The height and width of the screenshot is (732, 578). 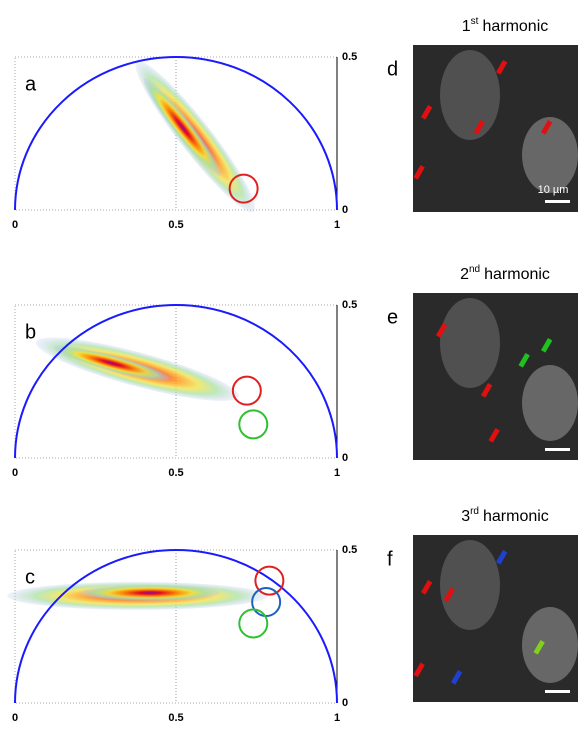 I want to click on image-title: 1st harmonic, so click(x=505, y=26).